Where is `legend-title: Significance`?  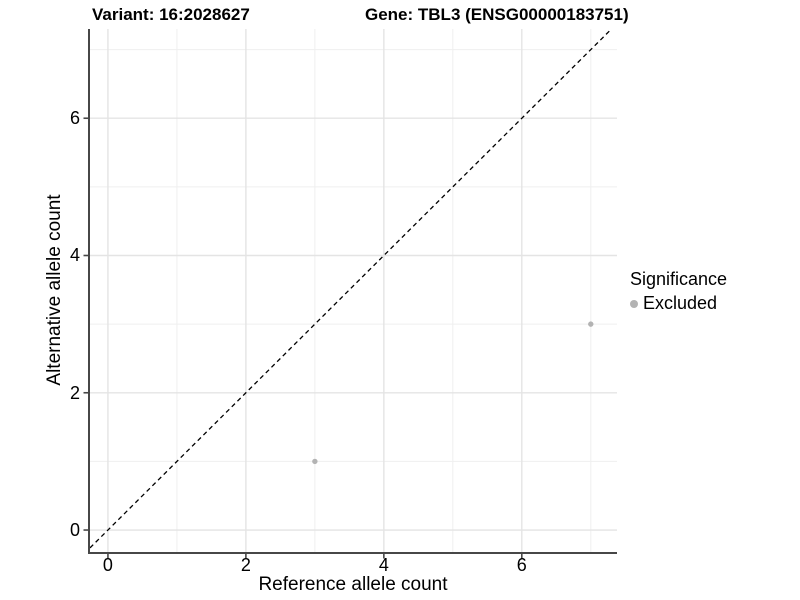
legend-title: Significance is located at coordinates (679, 279).